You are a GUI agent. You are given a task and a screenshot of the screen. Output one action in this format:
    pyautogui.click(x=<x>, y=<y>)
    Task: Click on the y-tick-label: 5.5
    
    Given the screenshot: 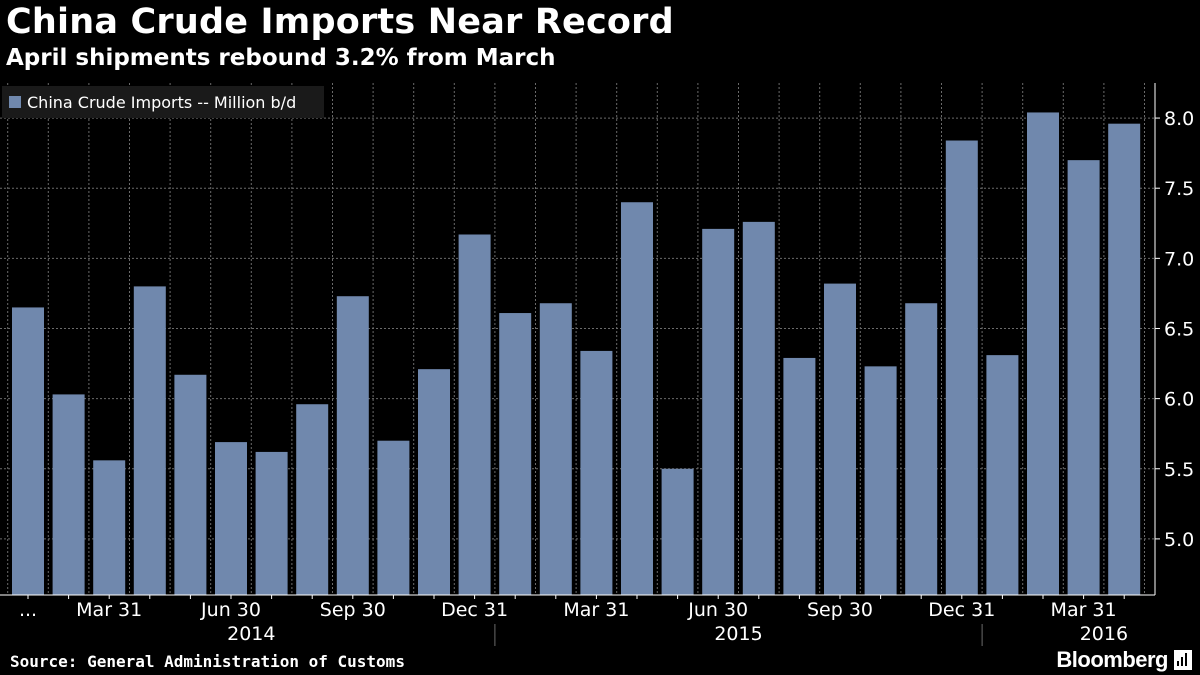 What is the action you would take?
    pyautogui.click(x=1179, y=470)
    